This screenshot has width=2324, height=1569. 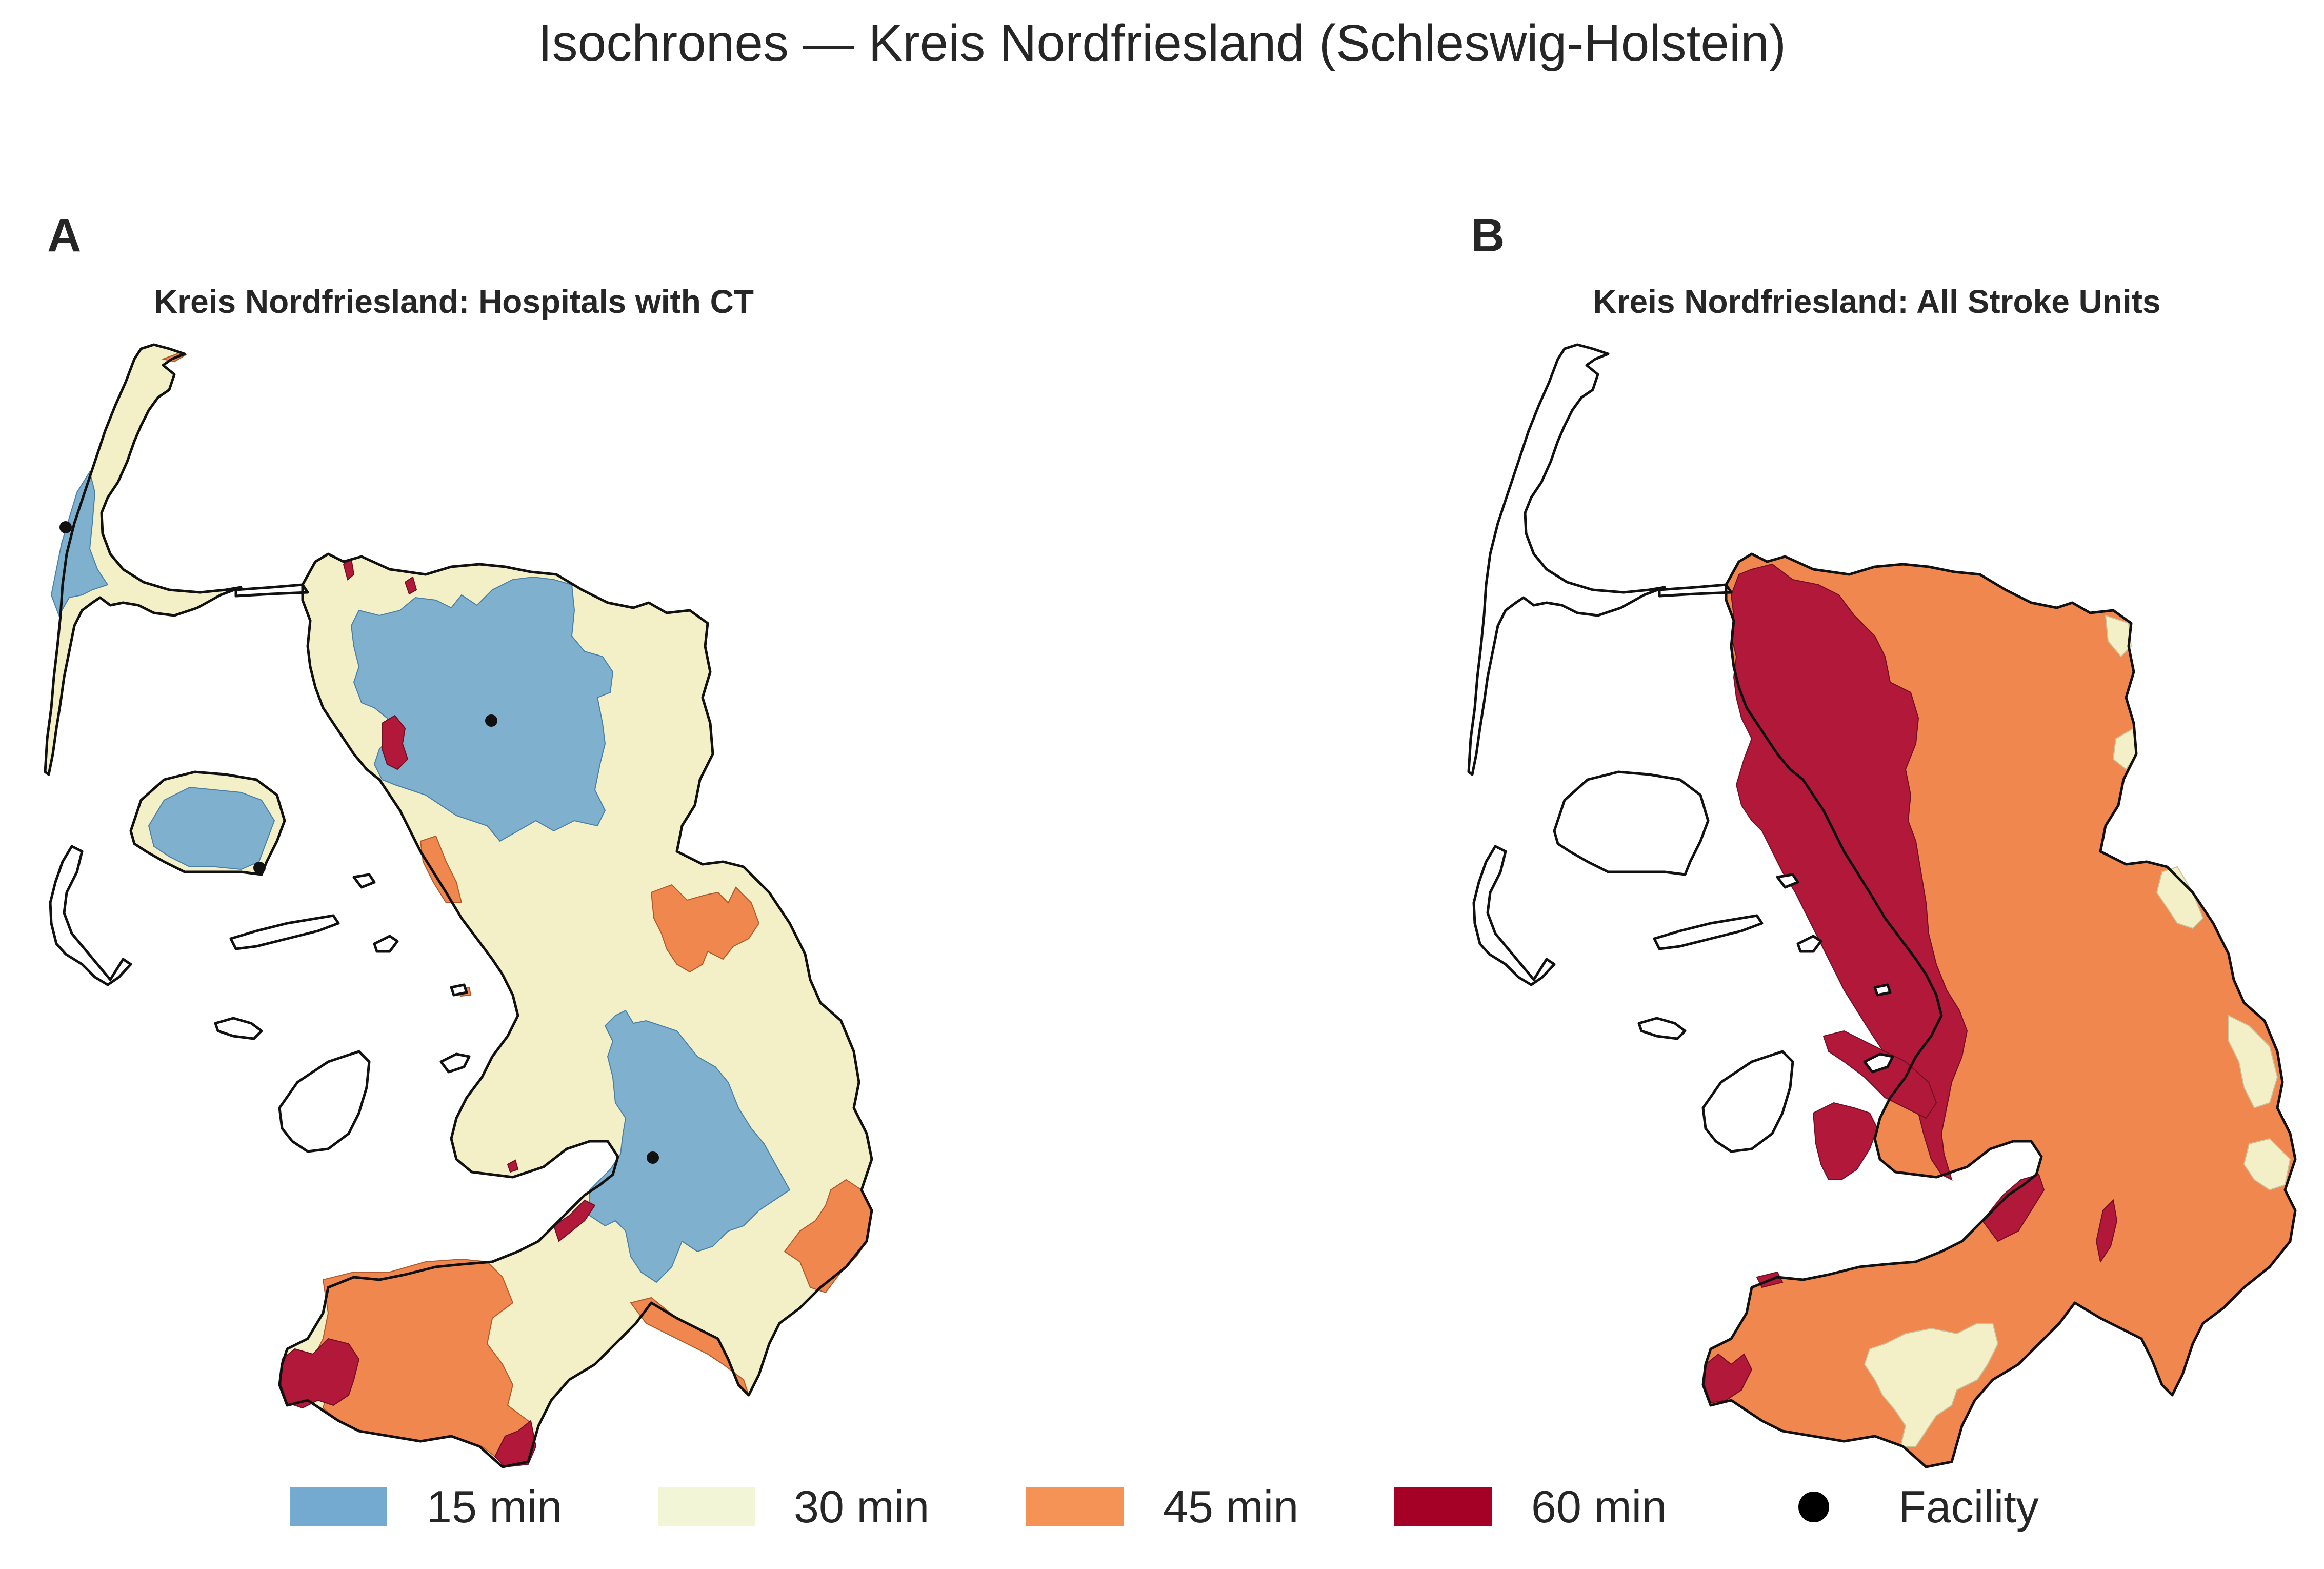 I want to click on iso-60min-inland-streak, so click(x=2106, y=1231).